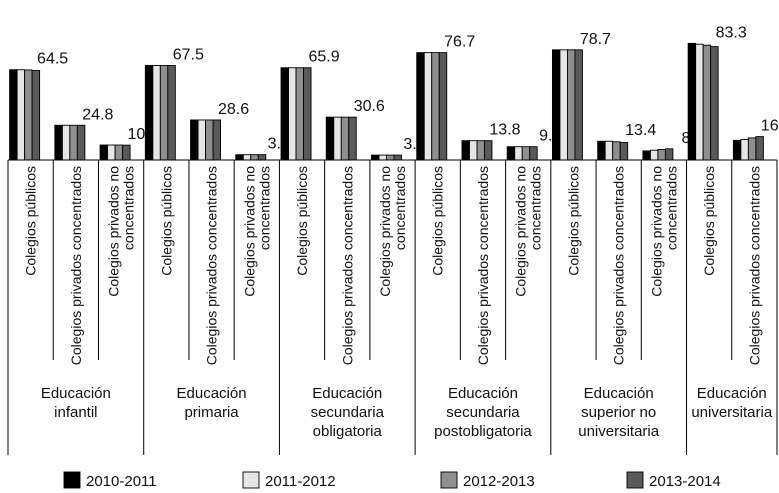  I want to click on group-label: Educación secundaria obligatoria, so click(348, 412).